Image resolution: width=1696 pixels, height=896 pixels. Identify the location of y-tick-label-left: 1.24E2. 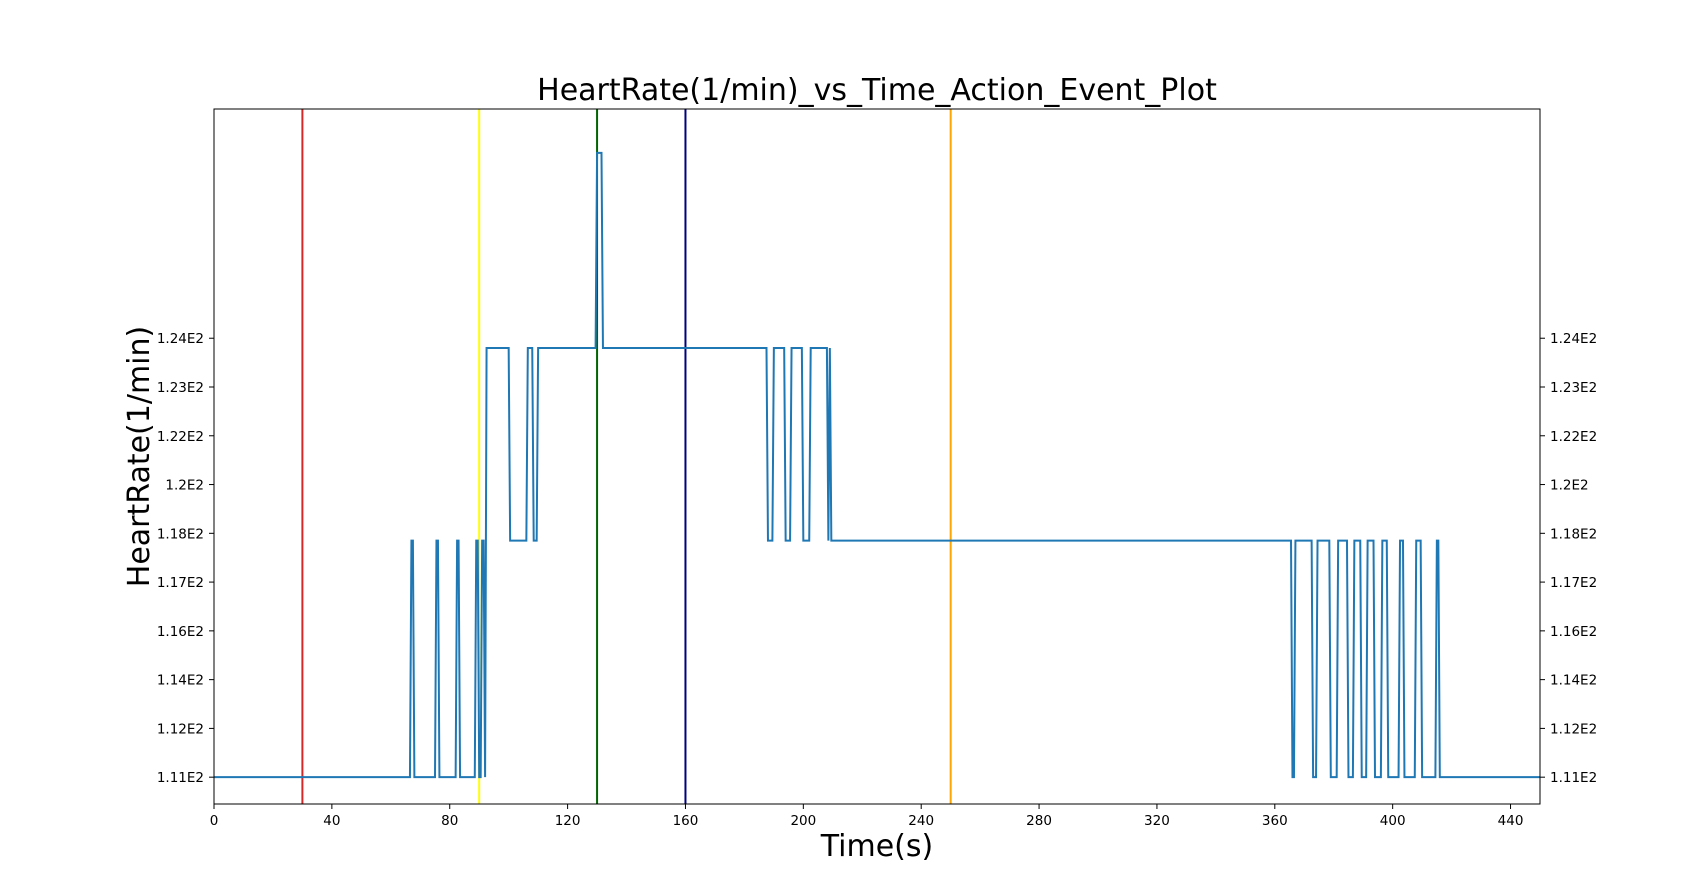
(180, 339).